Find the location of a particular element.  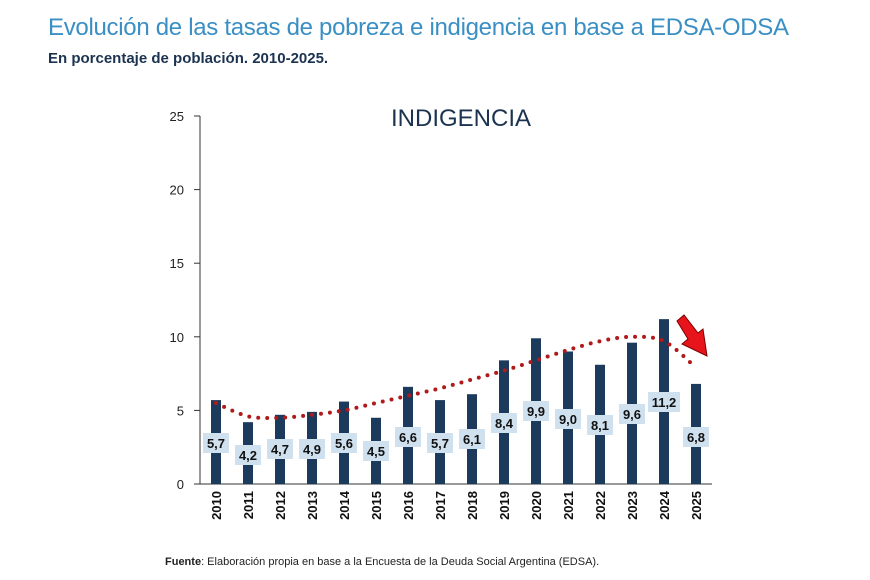

x-tick-label: 2018 is located at coordinates (472, 505).